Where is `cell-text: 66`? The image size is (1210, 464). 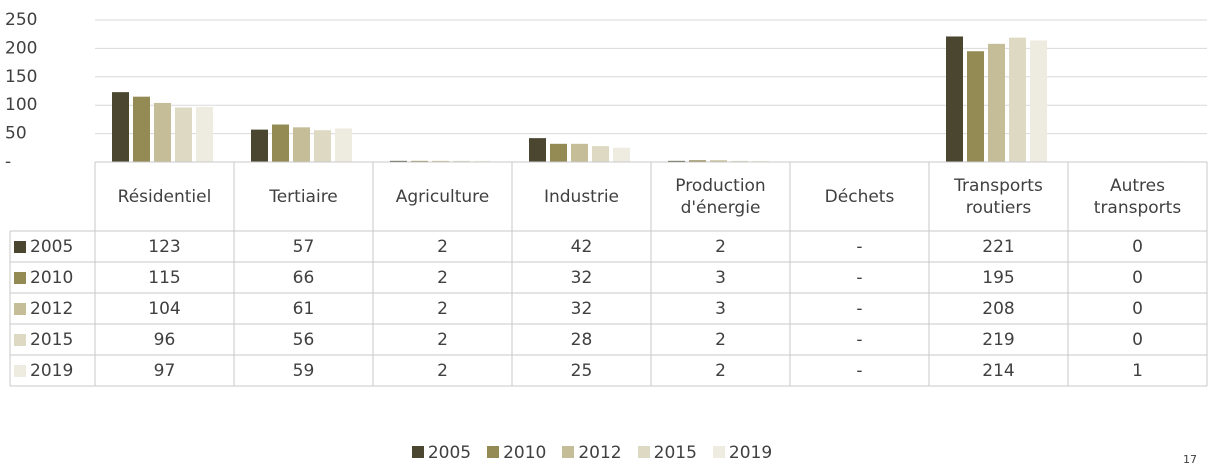 cell-text: 66 is located at coordinates (303, 277).